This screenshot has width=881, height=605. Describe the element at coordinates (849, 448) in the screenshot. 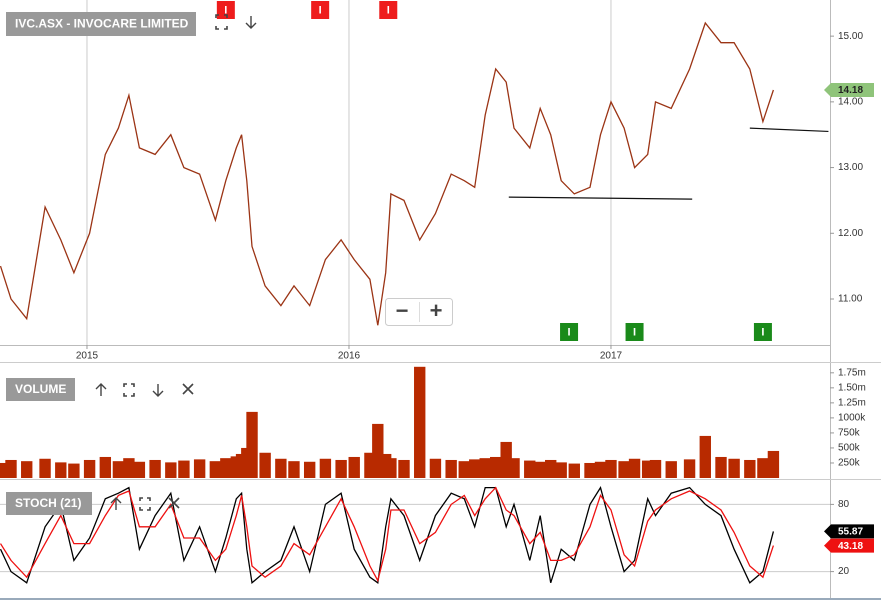

I see `y-tick-label: 500k` at that location.